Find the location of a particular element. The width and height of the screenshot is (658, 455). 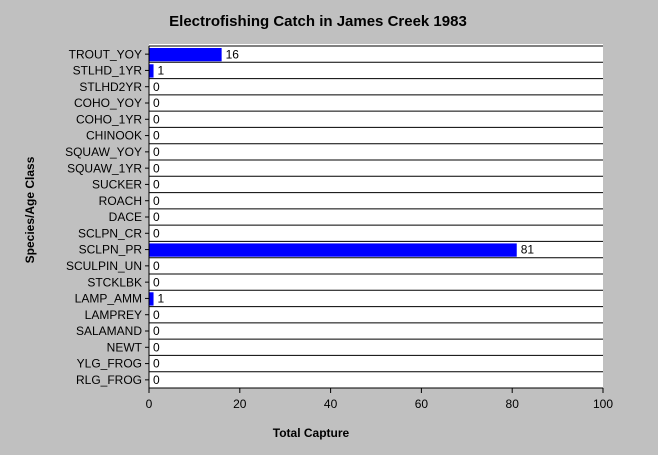

y-tick-label: ROACH is located at coordinates (120, 201).